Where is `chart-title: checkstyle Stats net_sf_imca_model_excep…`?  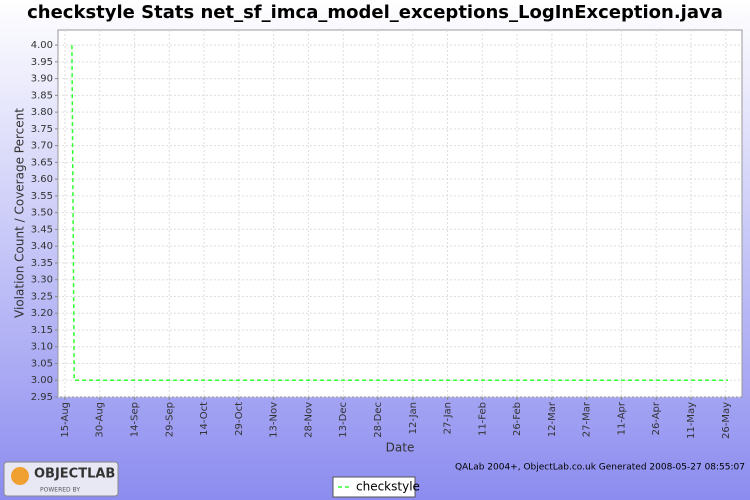
chart-title: checkstyle Stats net_sf_imca_model_excep… is located at coordinates (375, 12).